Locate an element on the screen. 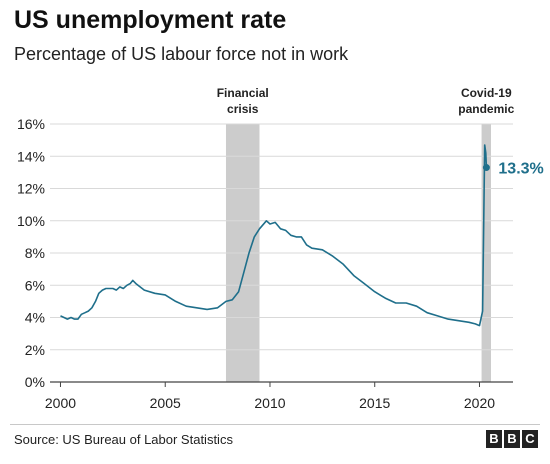 This screenshot has height=464, width=550. y-tick-label: 14% is located at coordinates (31, 156).